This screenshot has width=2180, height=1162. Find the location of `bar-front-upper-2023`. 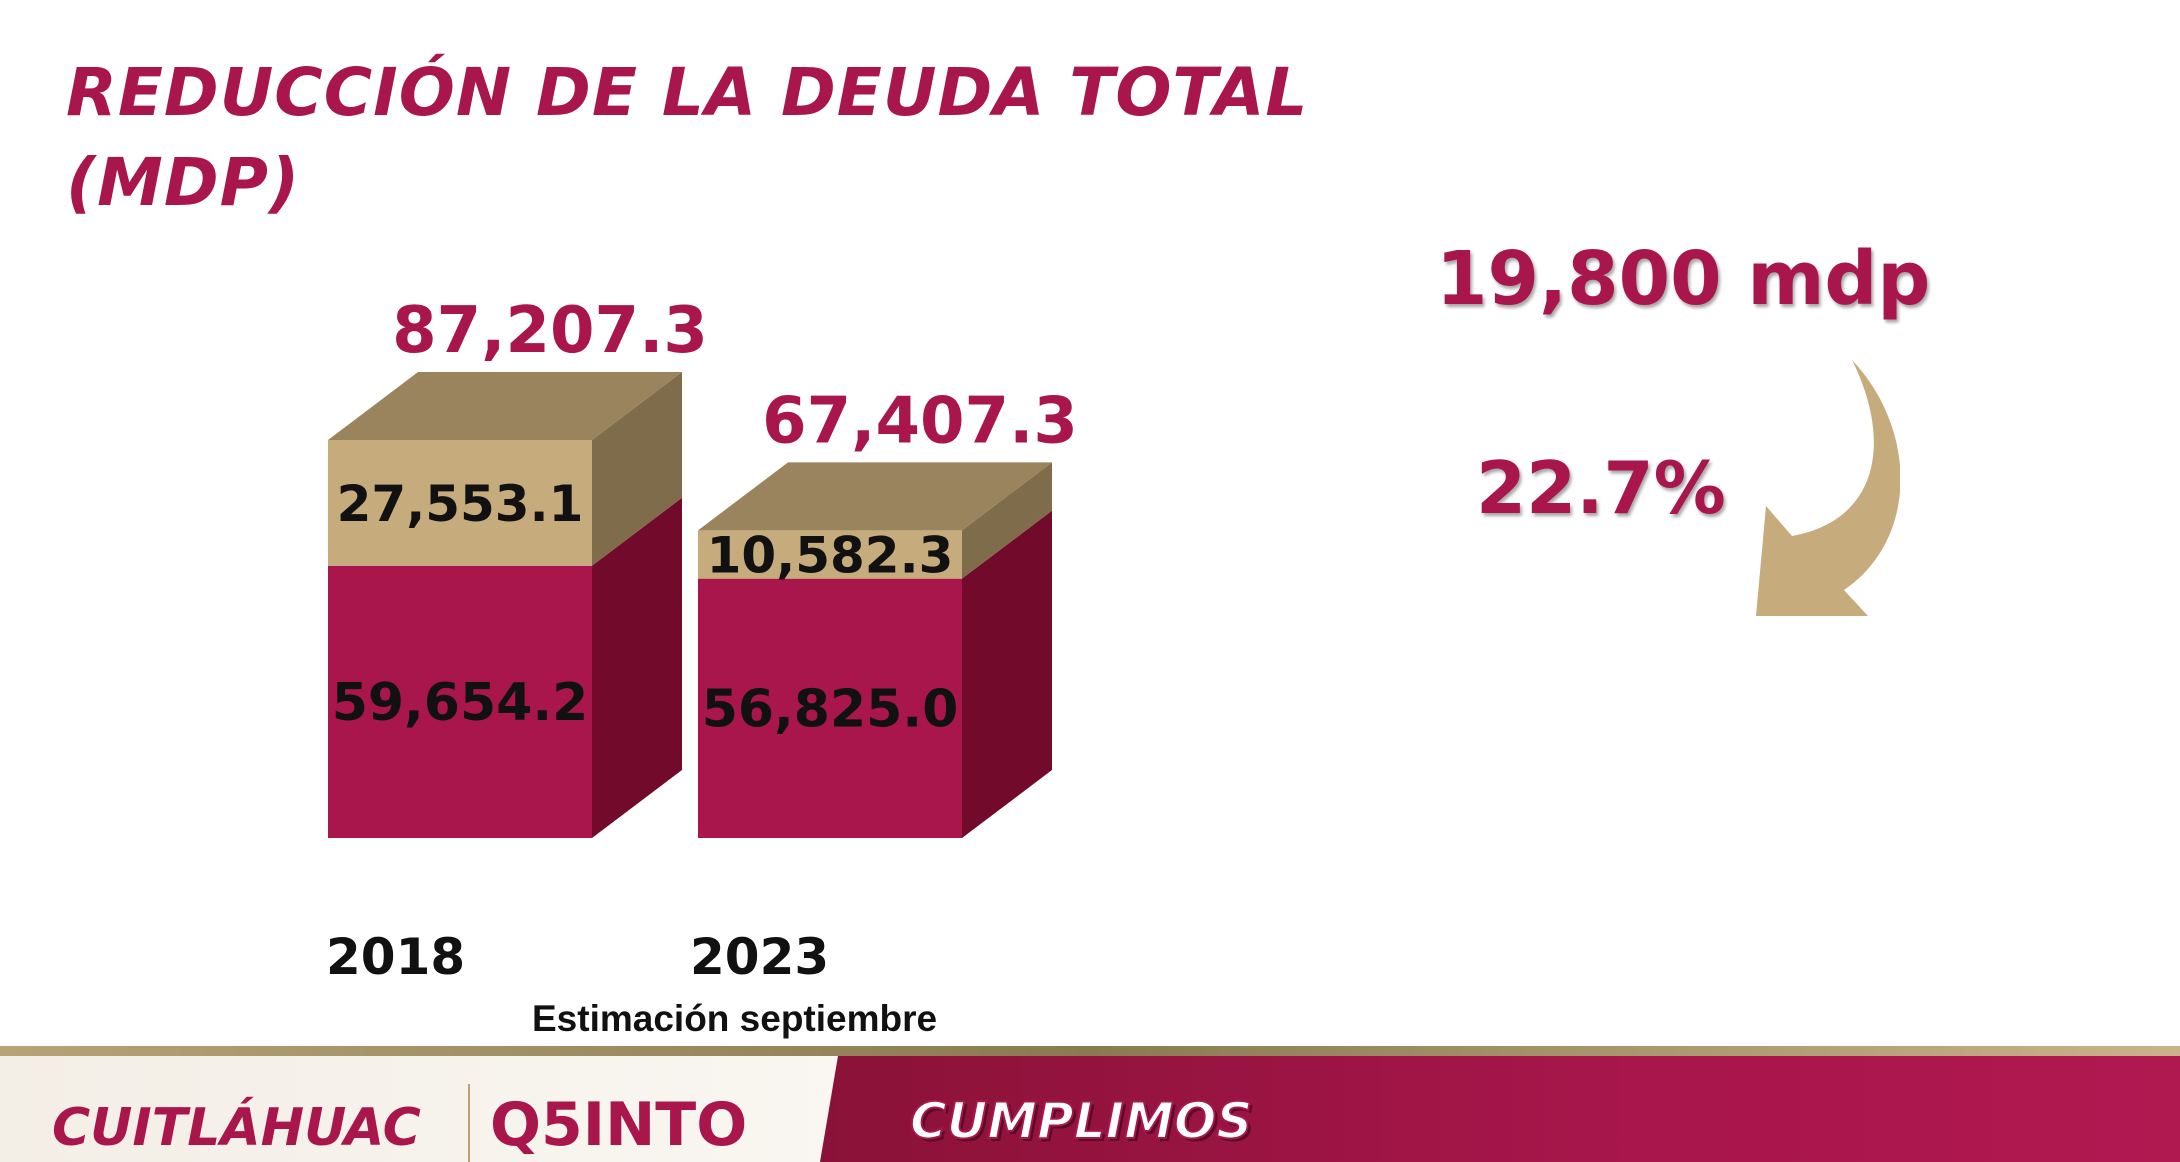

bar-front-upper-2023 is located at coordinates (830, 554).